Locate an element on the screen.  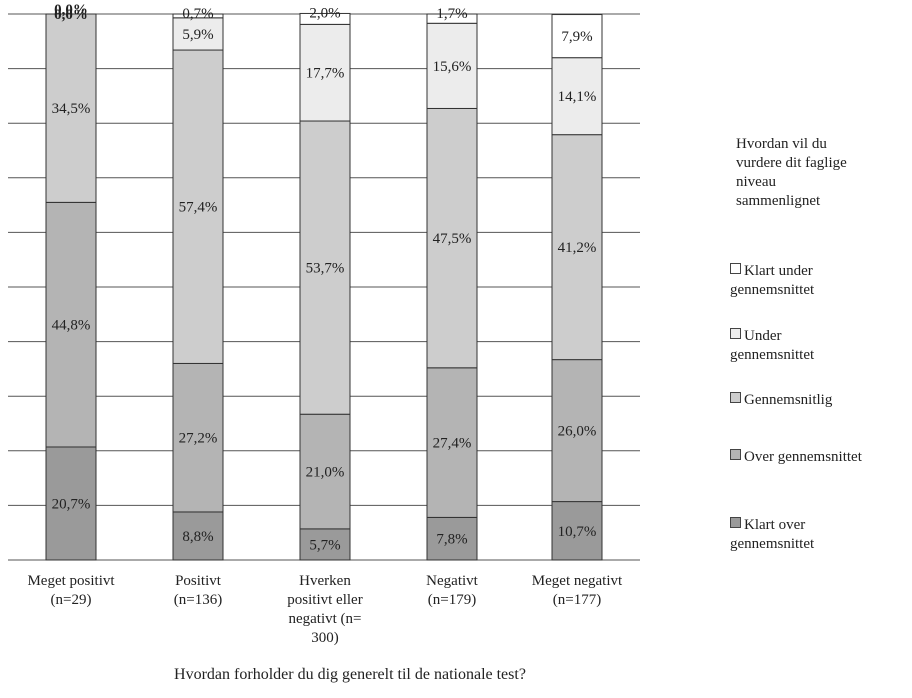
data-label: 17,7% is located at coordinates (325, 74).